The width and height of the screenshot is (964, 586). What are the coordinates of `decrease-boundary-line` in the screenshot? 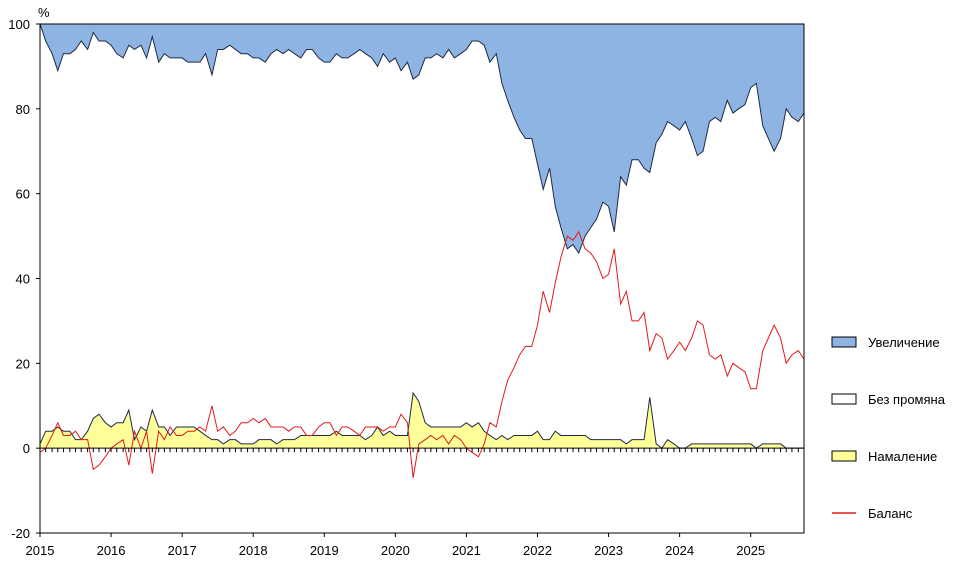 It's located at (421, 420).